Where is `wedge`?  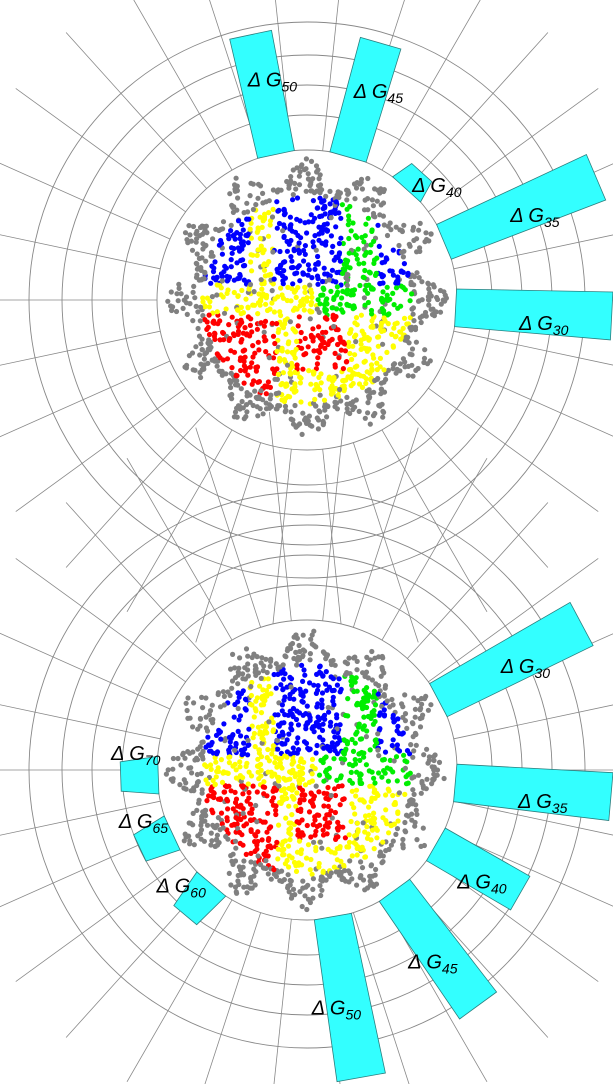
wedge is located at coordinates (262, 94).